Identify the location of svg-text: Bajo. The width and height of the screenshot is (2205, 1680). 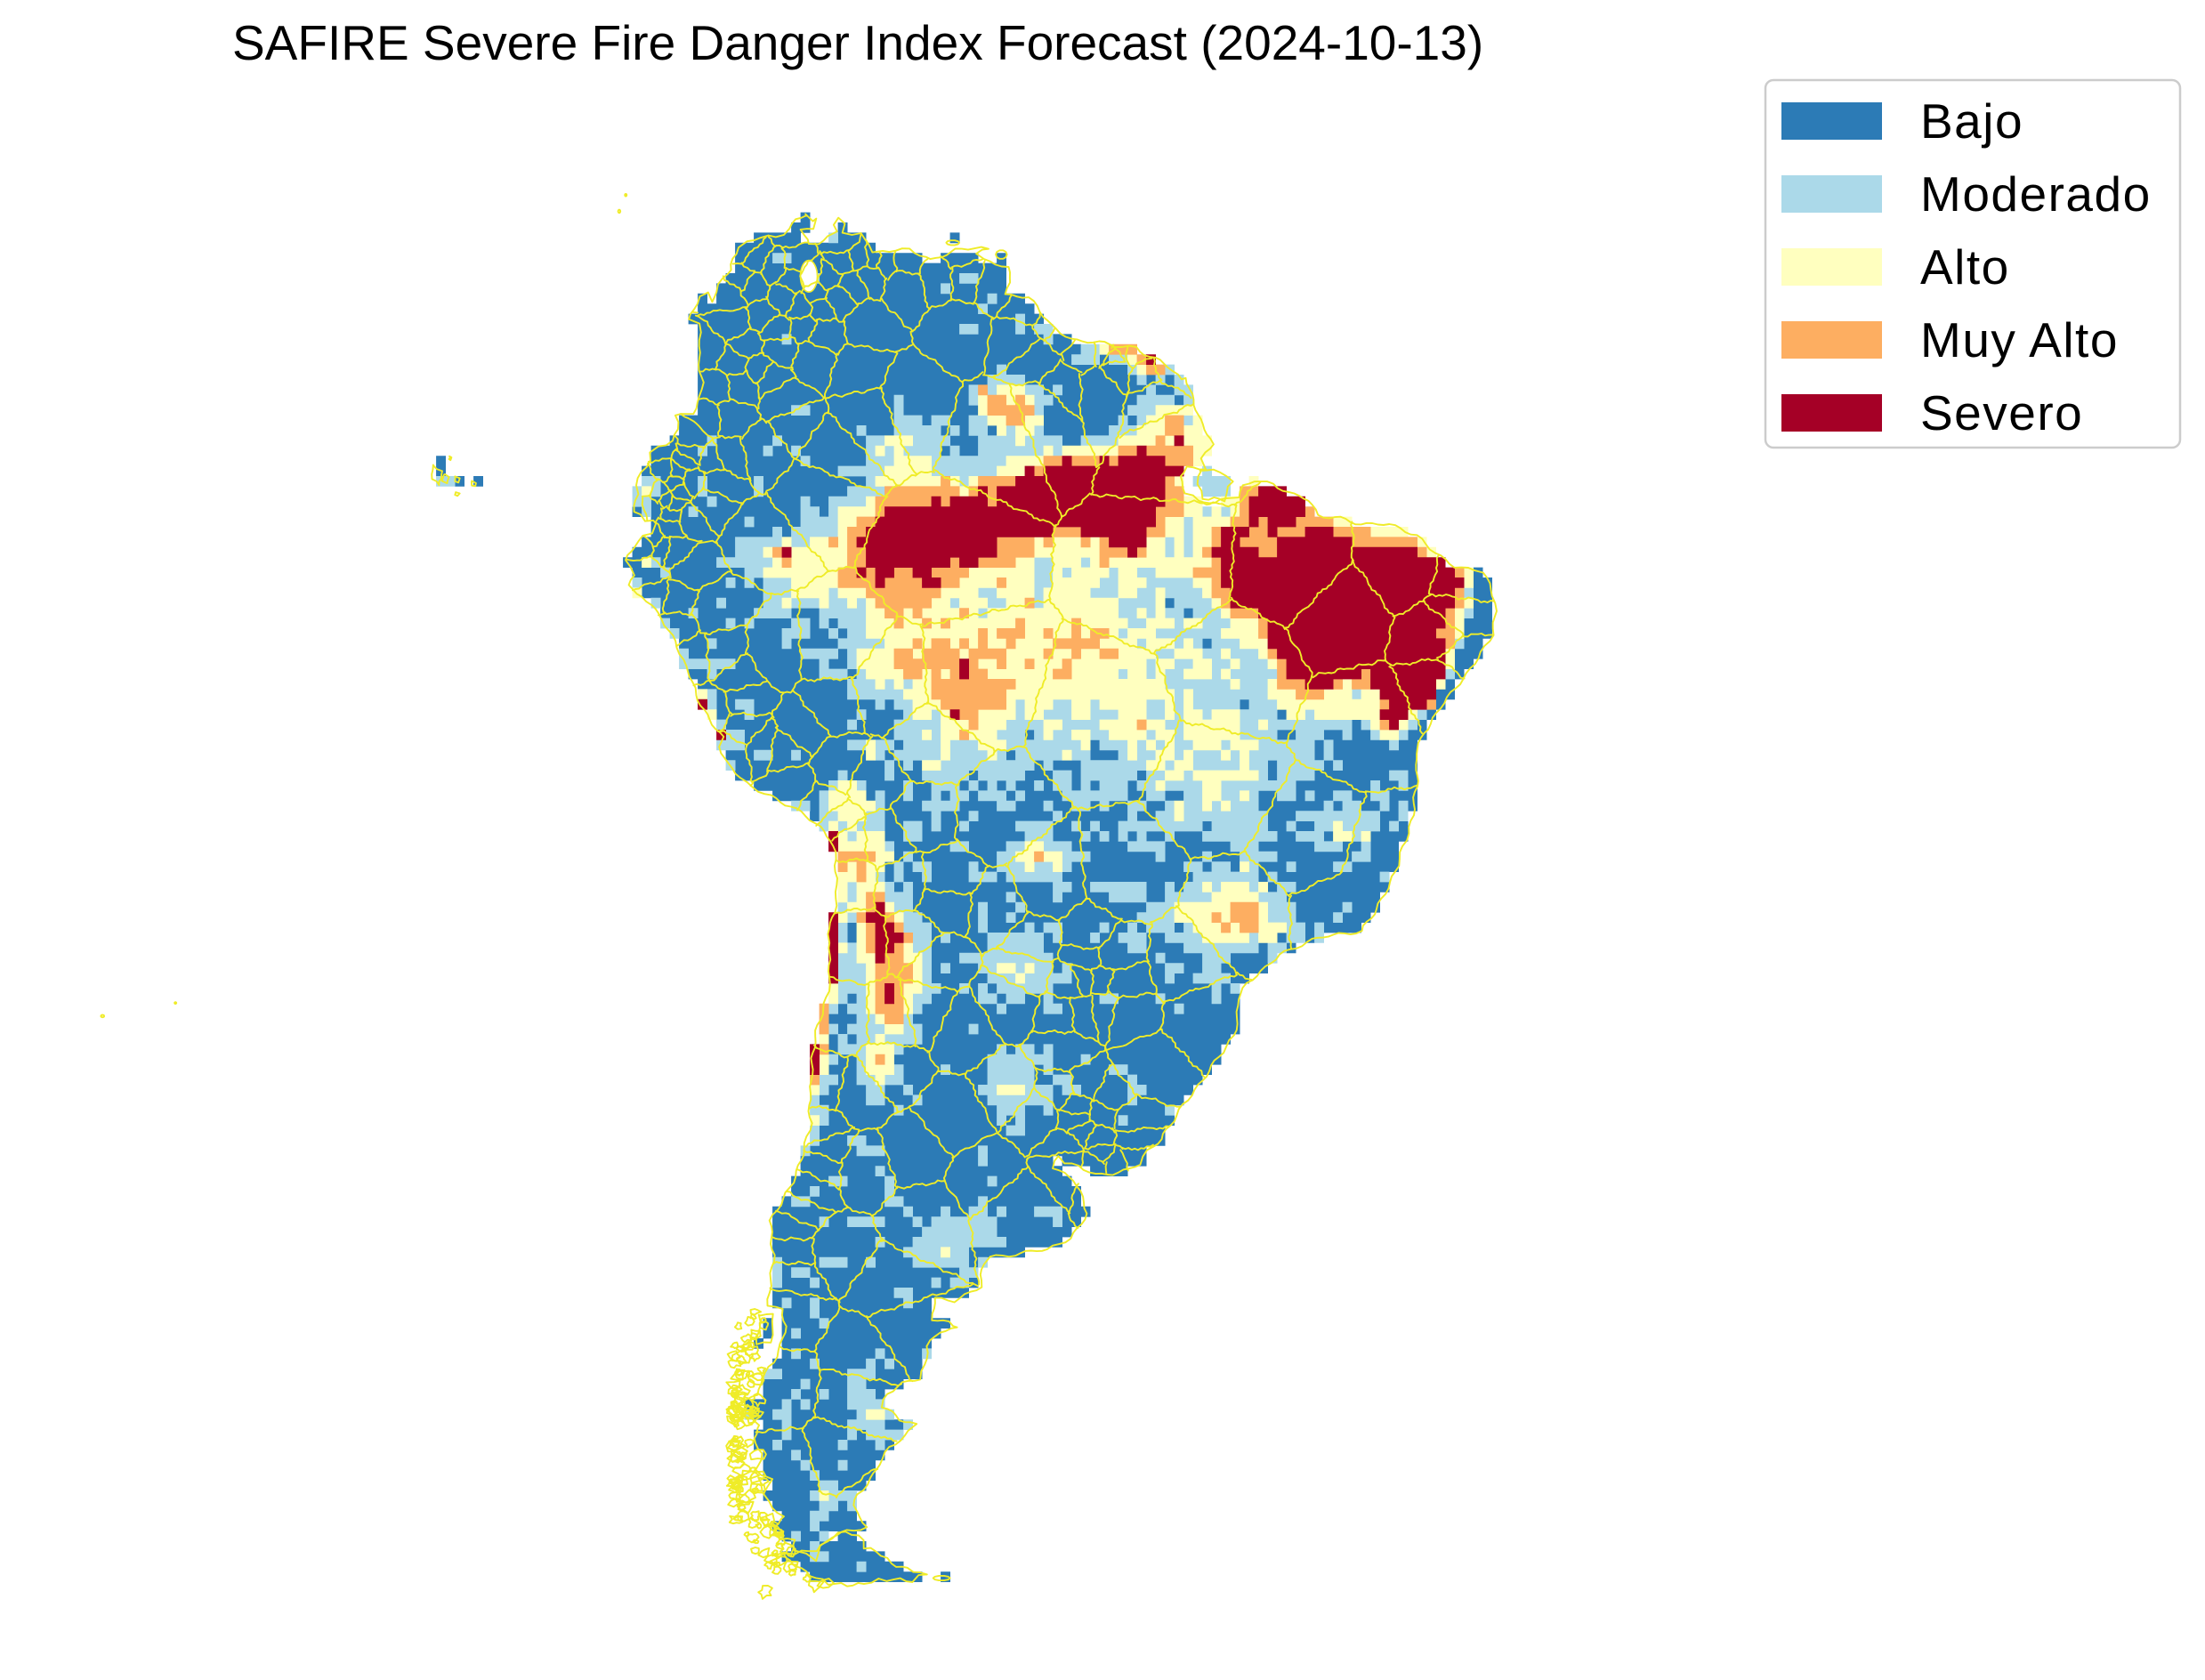
(1971, 121).